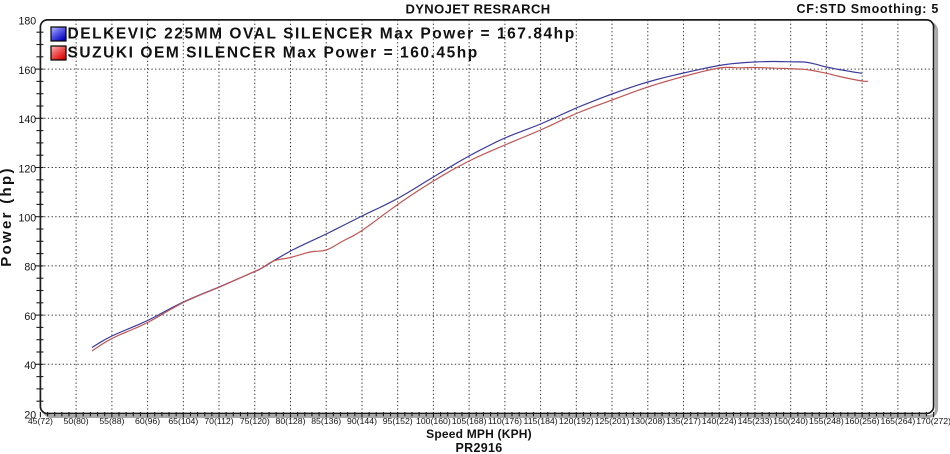  I want to click on svg-text: 130(208), so click(647, 421).